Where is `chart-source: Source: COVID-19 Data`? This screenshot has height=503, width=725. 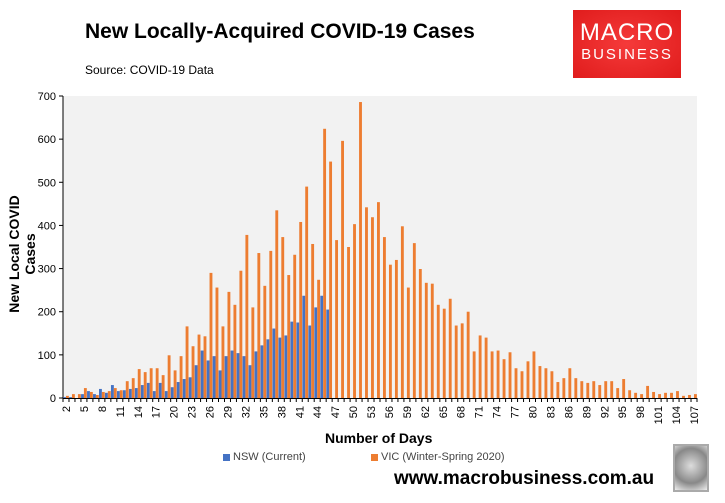
chart-source: Source: COVID-19 Data is located at coordinates (149, 70).